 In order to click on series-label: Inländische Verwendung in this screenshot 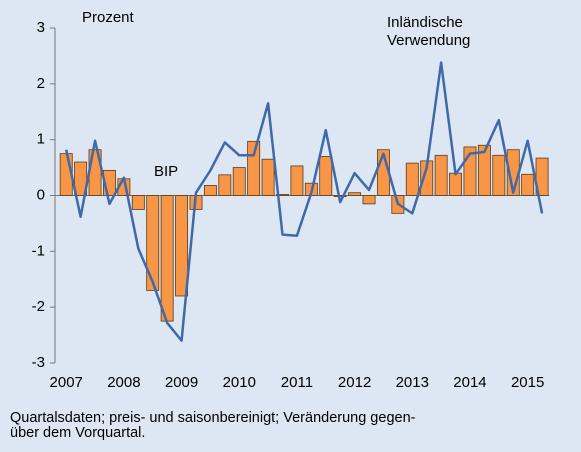, I will do `click(429, 31)`.